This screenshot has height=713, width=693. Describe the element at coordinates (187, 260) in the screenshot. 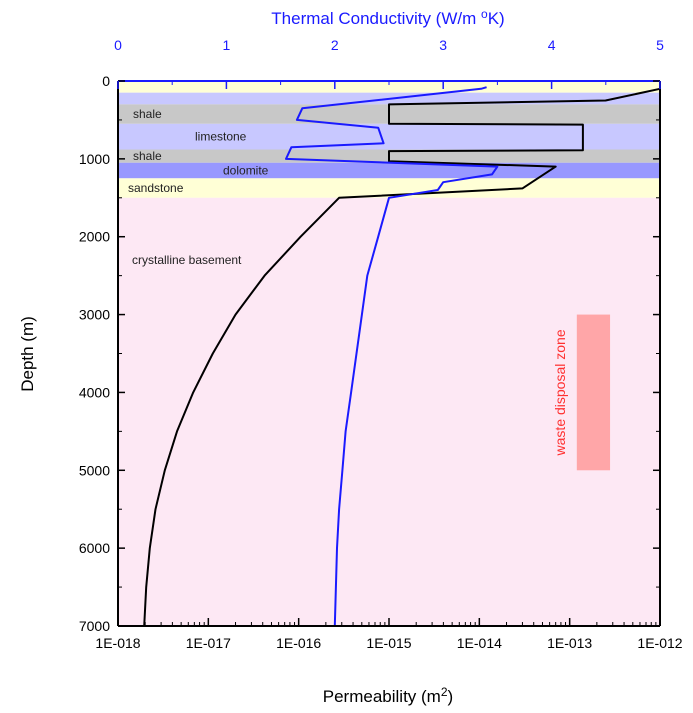

I see `band-label-7: crystalline basement` at that location.